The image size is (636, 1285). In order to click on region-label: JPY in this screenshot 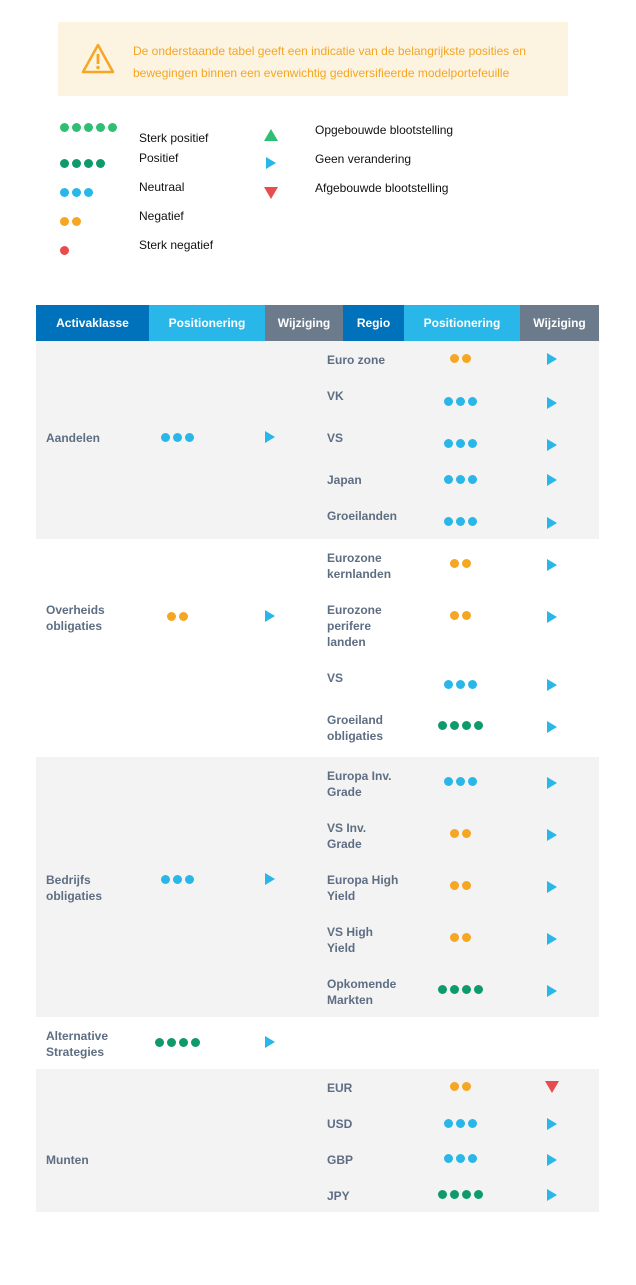, I will do `click(338, 1196)`.